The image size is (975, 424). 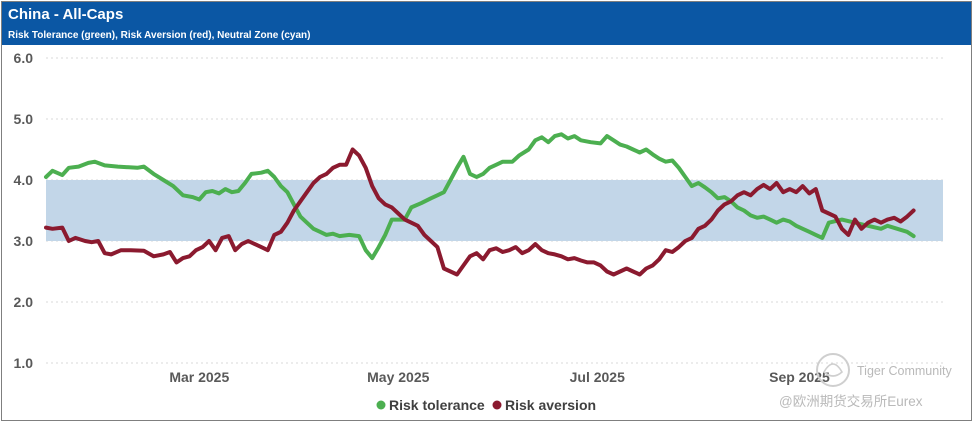 I want to click on legend-aversion-label: Risk aversion, so click(x=550, y=405).